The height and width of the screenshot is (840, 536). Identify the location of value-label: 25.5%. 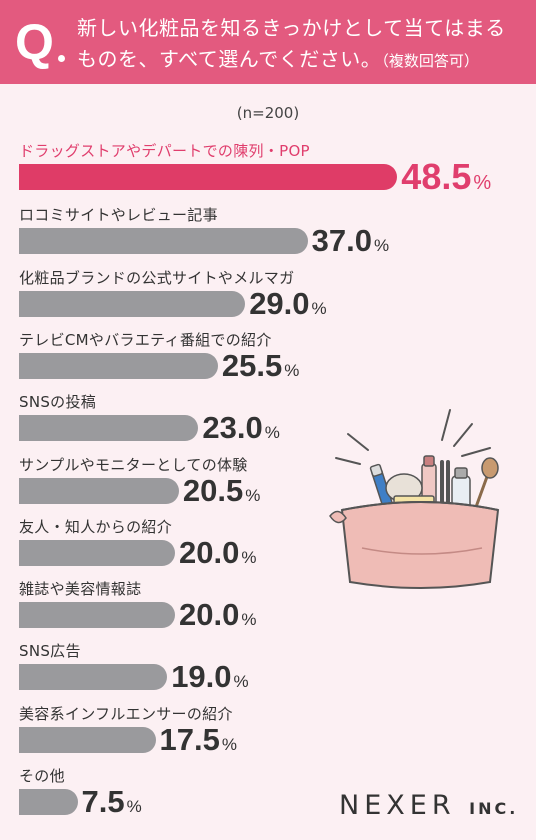
(260, 367).